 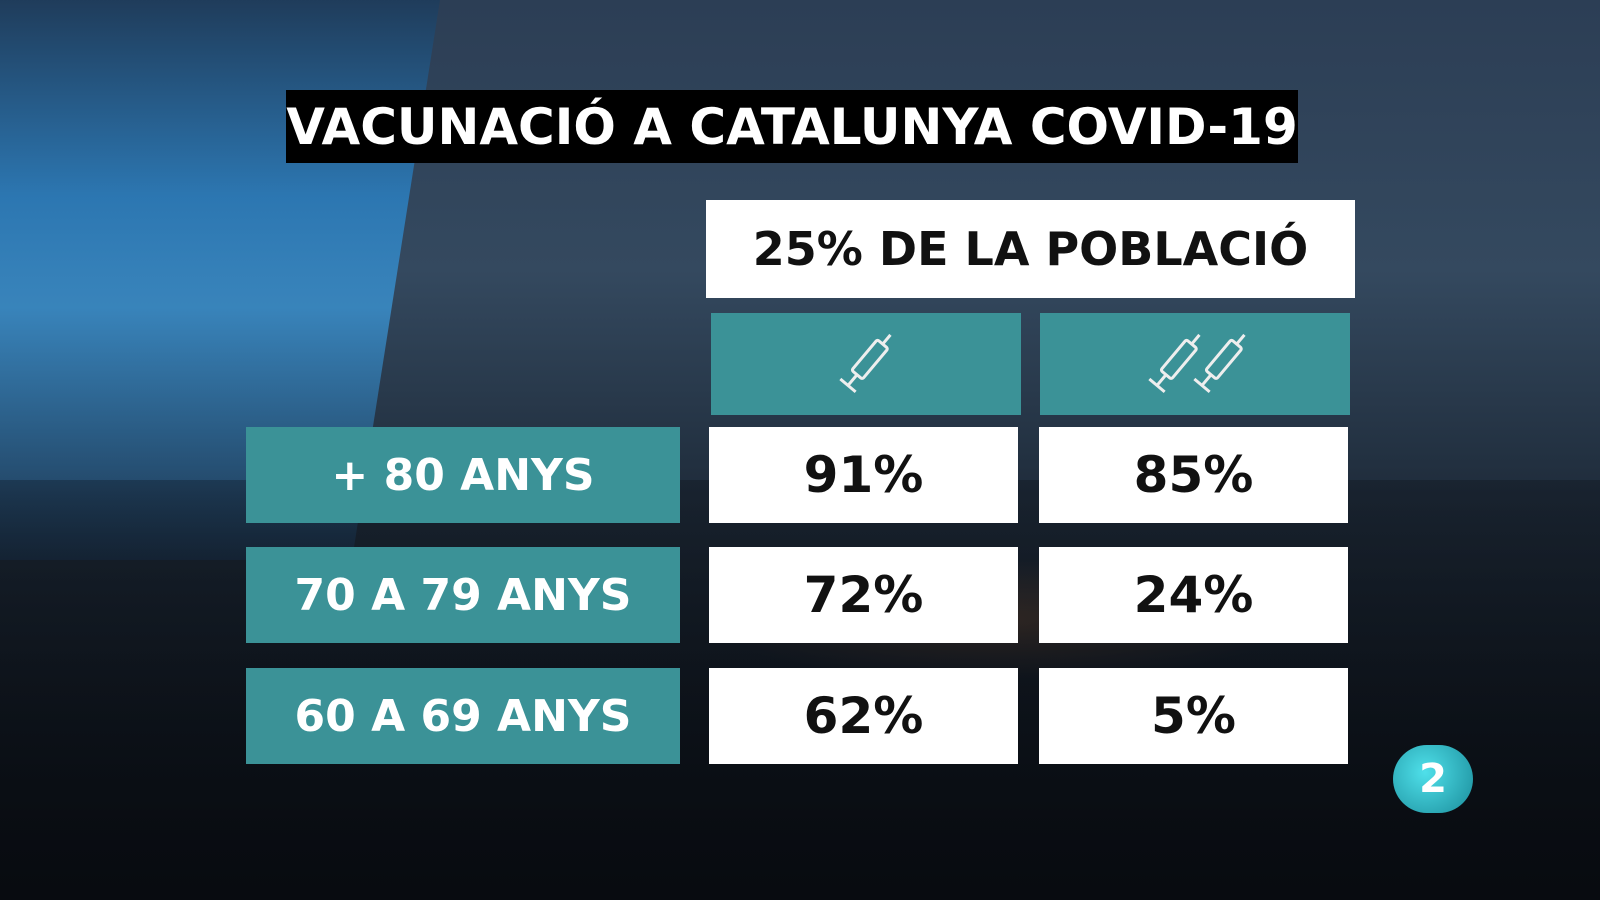 What do you see at coordinates (792, 126) in the screenshot?
I see `title: VACUNACIÓ A CATALUNYA COVID-19` at bounding box center [792, 126].